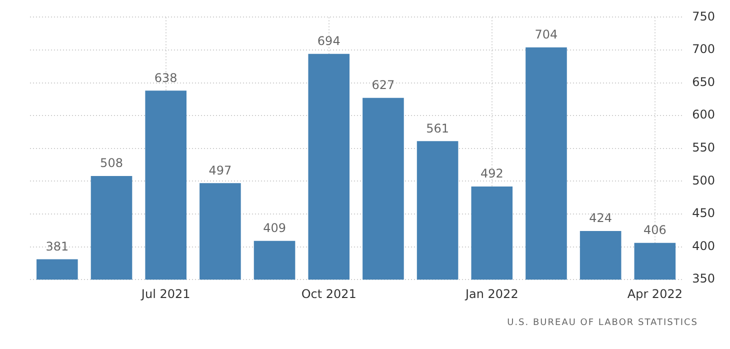 This screenshot has width=730, height=349. What do you see at coordinates (491, 293) in the screenshot?
I see `x-tick-label: Jan 2022` at bounding box center [491, 293].